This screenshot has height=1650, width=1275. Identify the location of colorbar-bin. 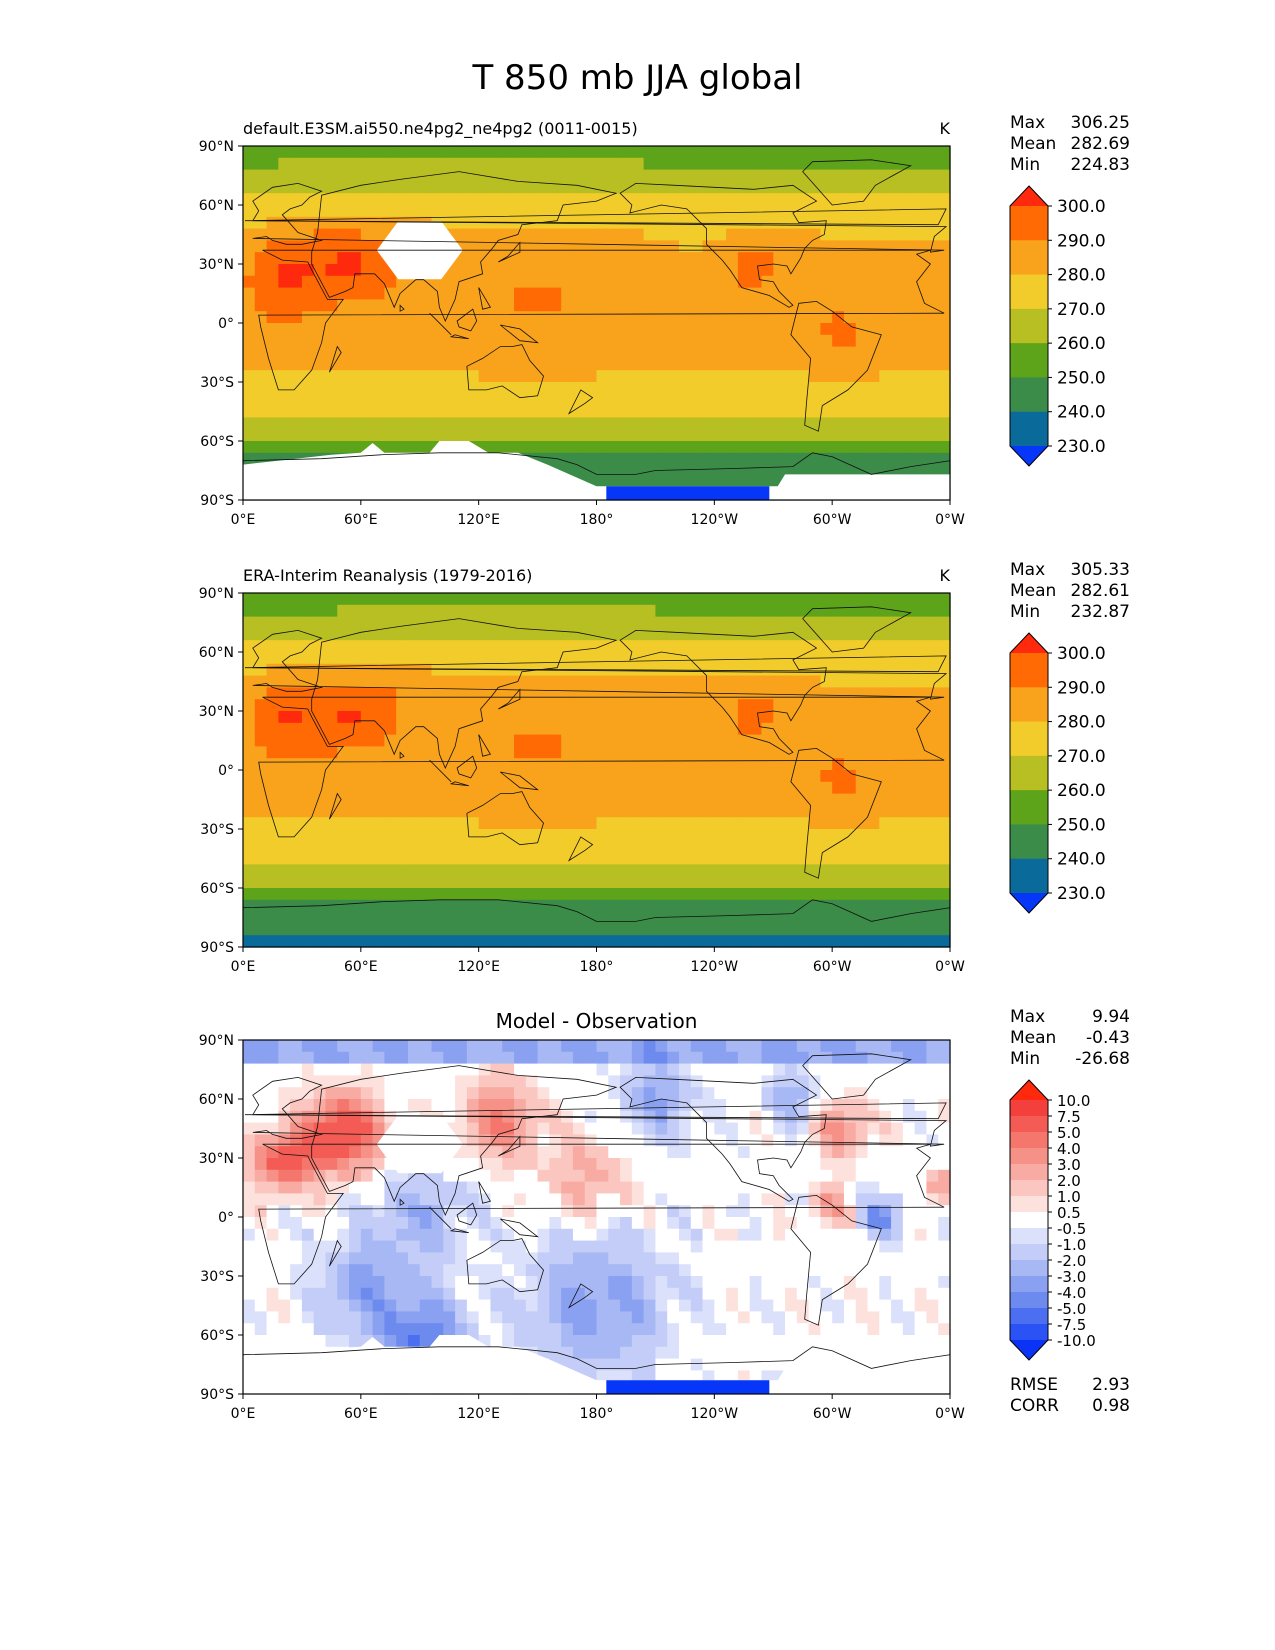
(1029, 360).